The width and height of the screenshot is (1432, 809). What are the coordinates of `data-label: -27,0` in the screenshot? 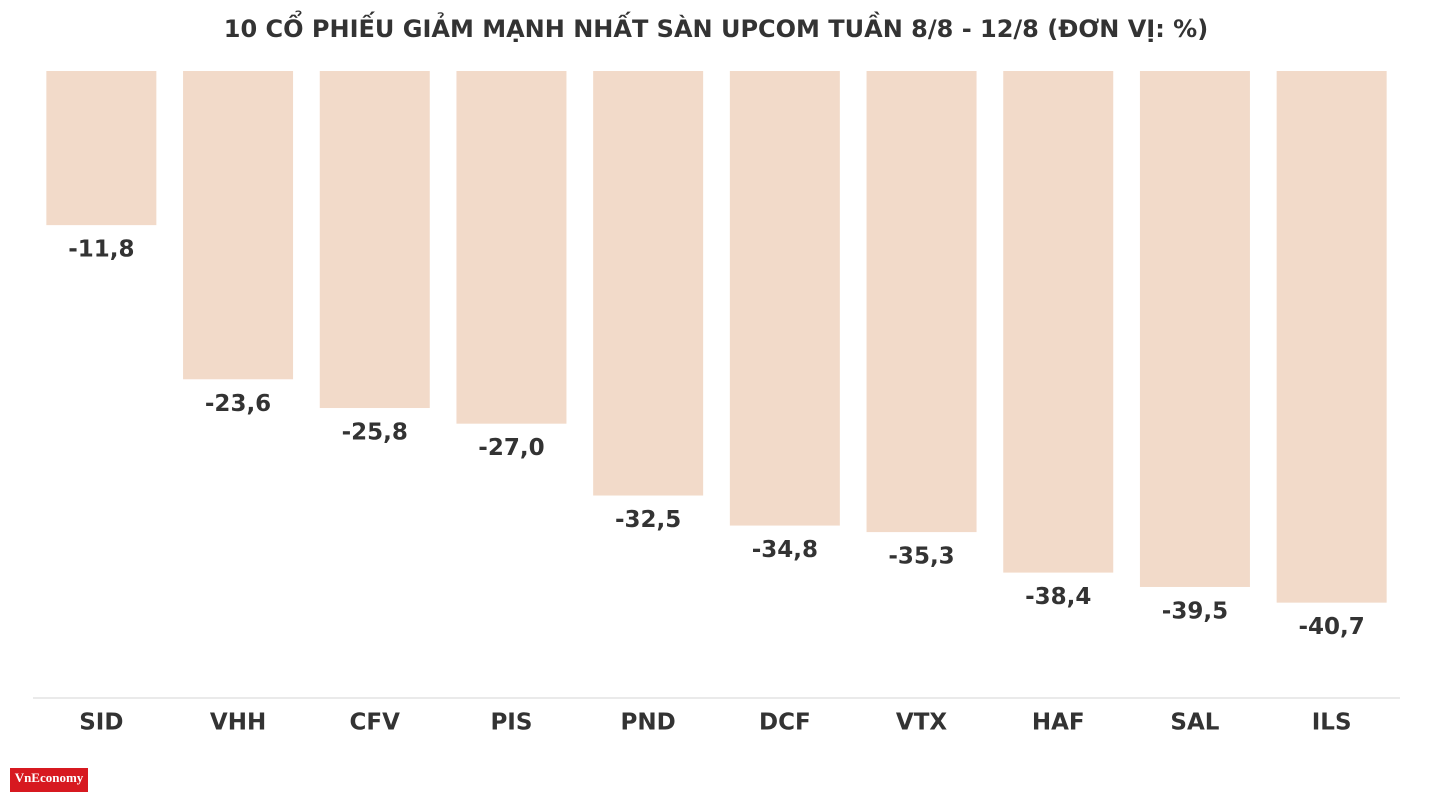 It's located at (511, 448).